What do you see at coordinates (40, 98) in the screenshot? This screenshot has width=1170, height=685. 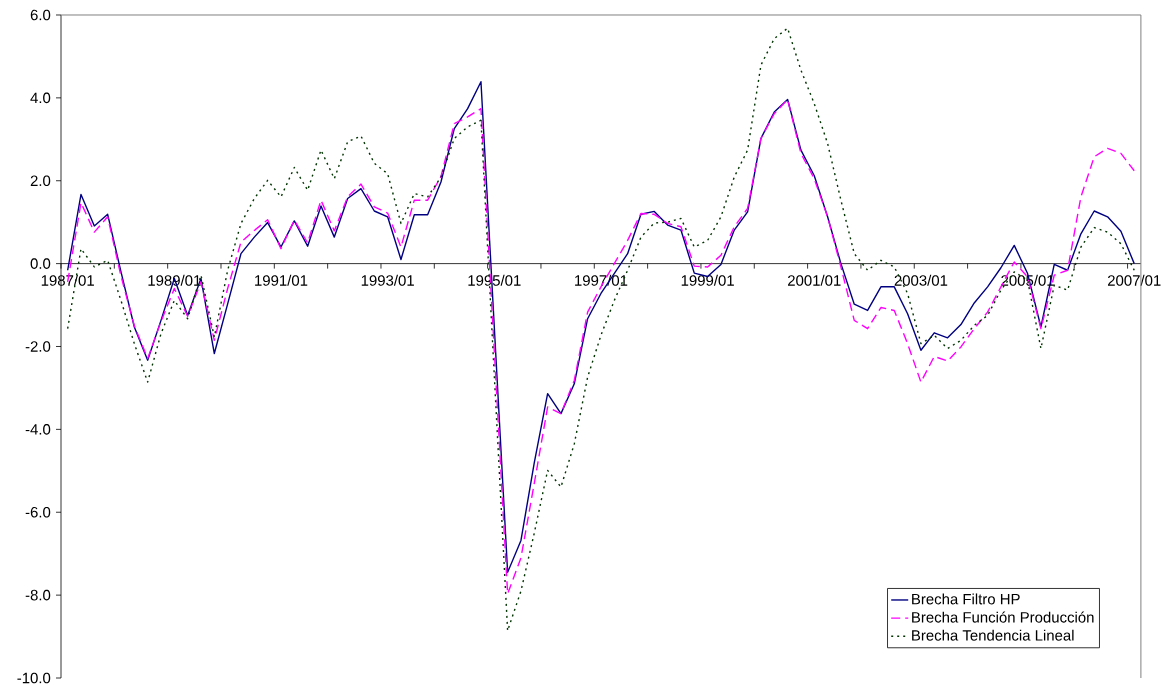 I see `y-tick-label: 4.0` at bounding box center [40, 98].